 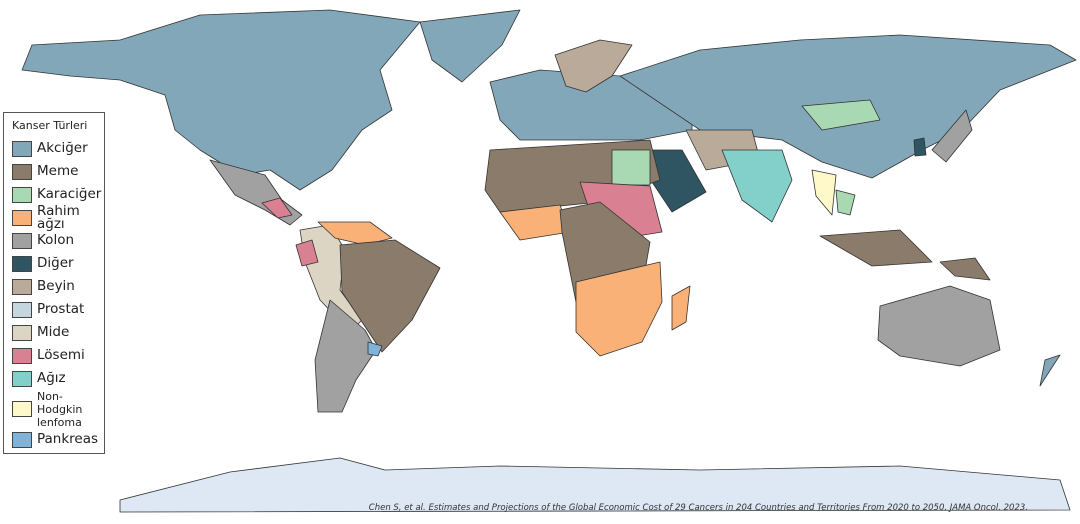 I want to click on legend-title: Kanser Türleri, so click(x=50, y=125).